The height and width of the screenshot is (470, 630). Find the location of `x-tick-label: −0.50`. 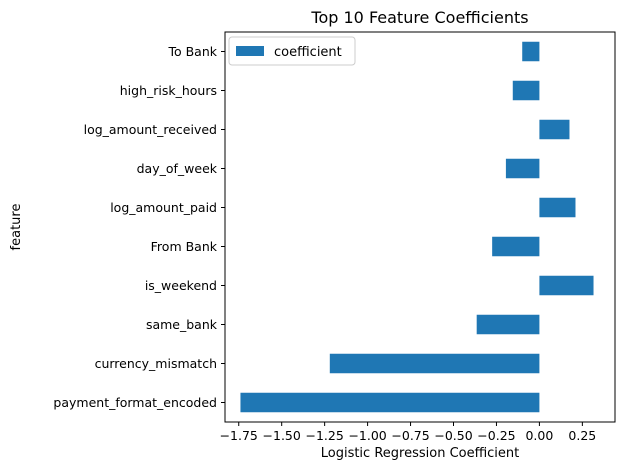

x-tick-label: −0.50 is located at coordinates (453, 435).